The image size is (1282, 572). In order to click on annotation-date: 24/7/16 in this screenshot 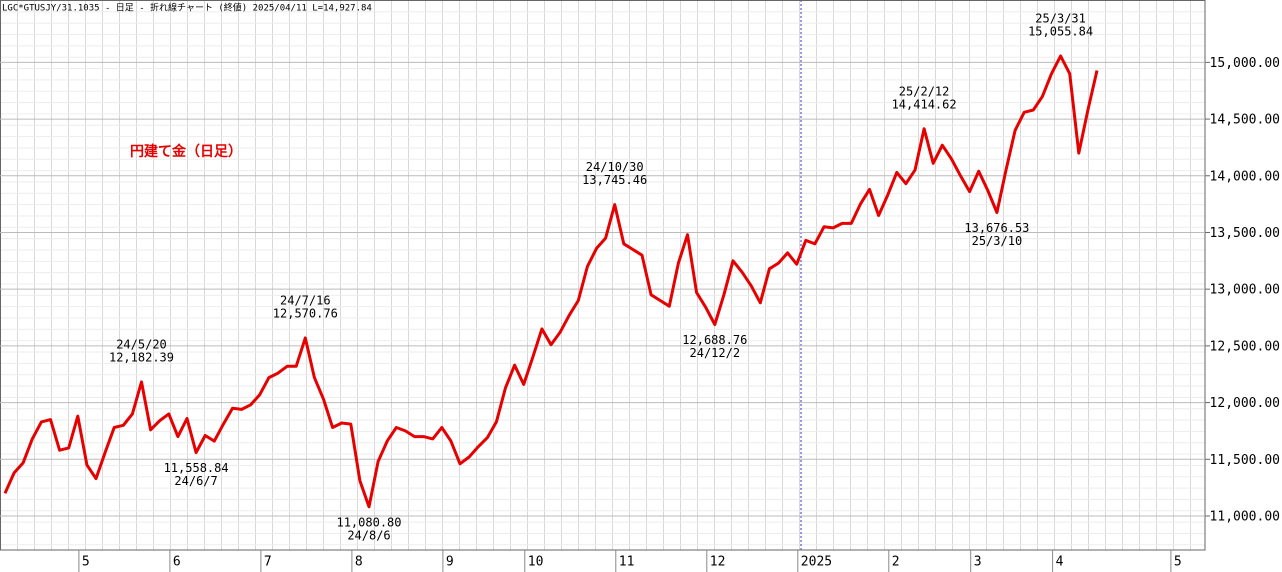, I will do `click(305, 300)`.